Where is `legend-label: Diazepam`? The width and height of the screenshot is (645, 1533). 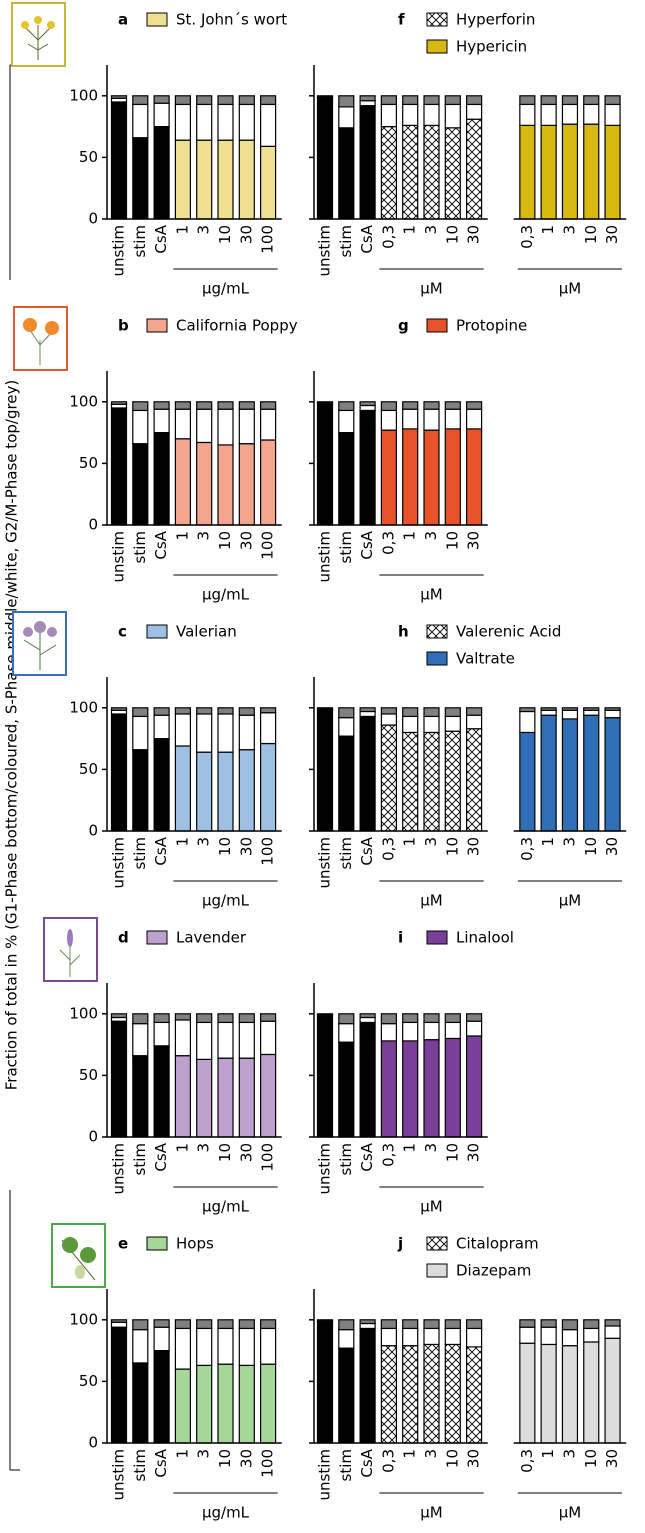 legend-label: Diazepam is located at coordinates (493, 1271).